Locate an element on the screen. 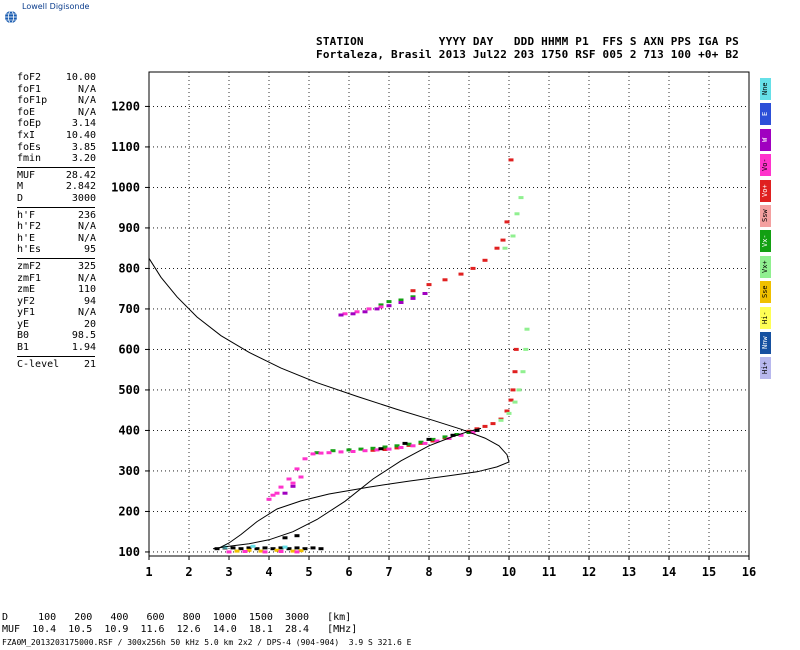 The width and height of the screenshot is (800, 650). x-tick-label: 15 is located at coordinates (709, 572).